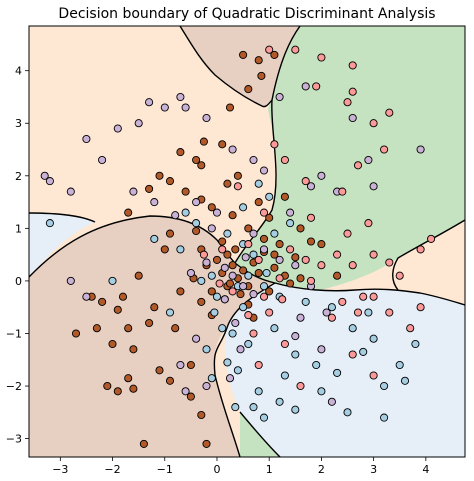  I want to click on x-axis: −3 −2 −1 0 1 2 3 4, so click(240, 466).